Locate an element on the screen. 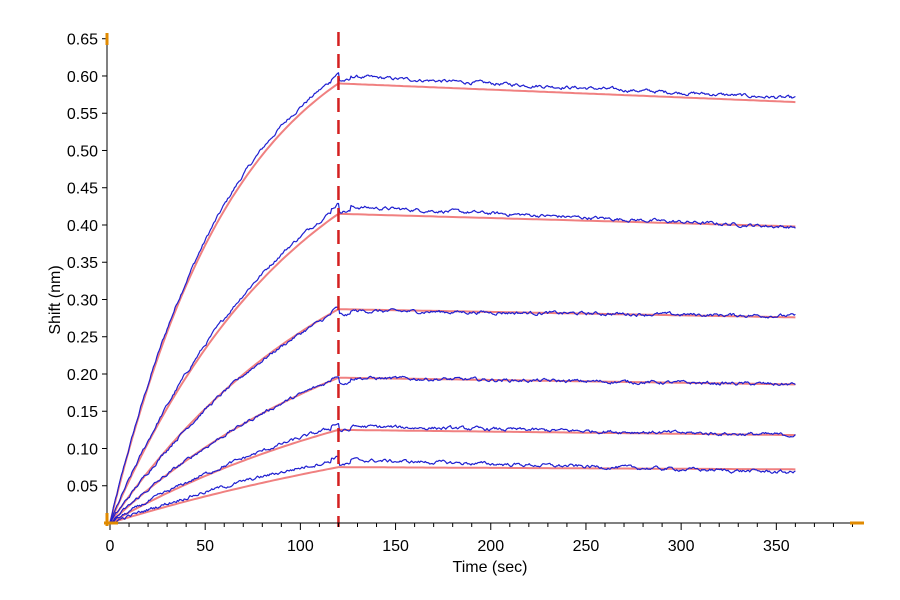  y-tick-label: 0.45 is located at coordinates (82, 189).